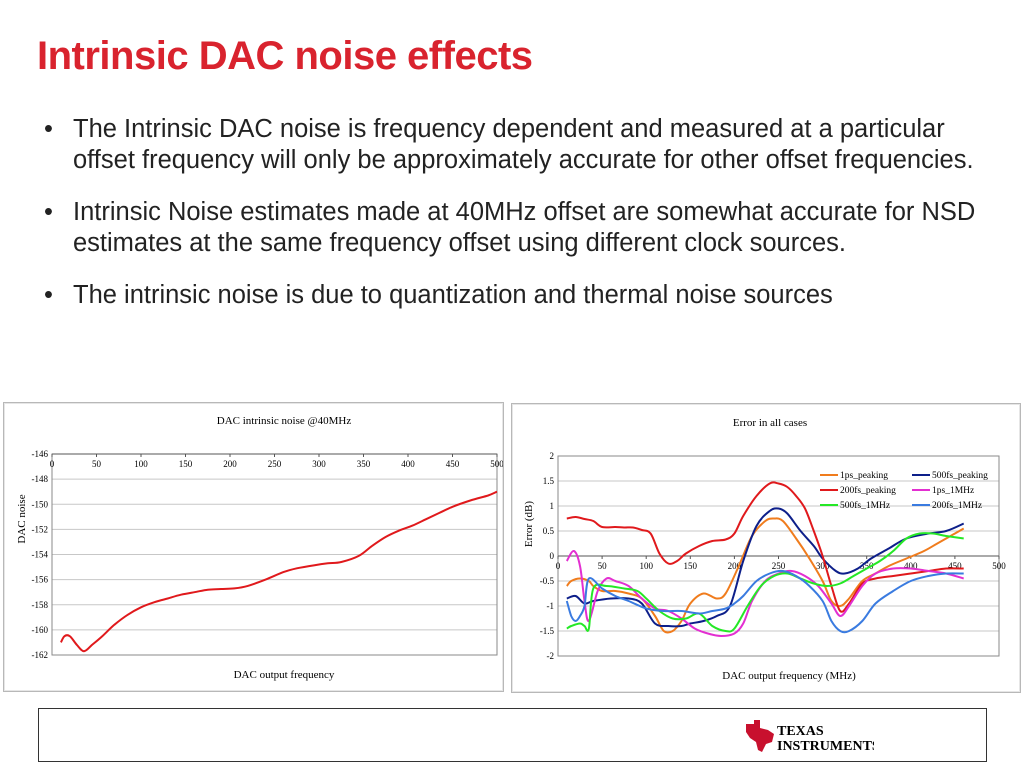 Image resolution: width=1024 pixels, height=768 pixels. What do you see at coordinates (40, 454) in the screenshot?
I see `y-tick-label: -146` at bounding box center [40, 454].